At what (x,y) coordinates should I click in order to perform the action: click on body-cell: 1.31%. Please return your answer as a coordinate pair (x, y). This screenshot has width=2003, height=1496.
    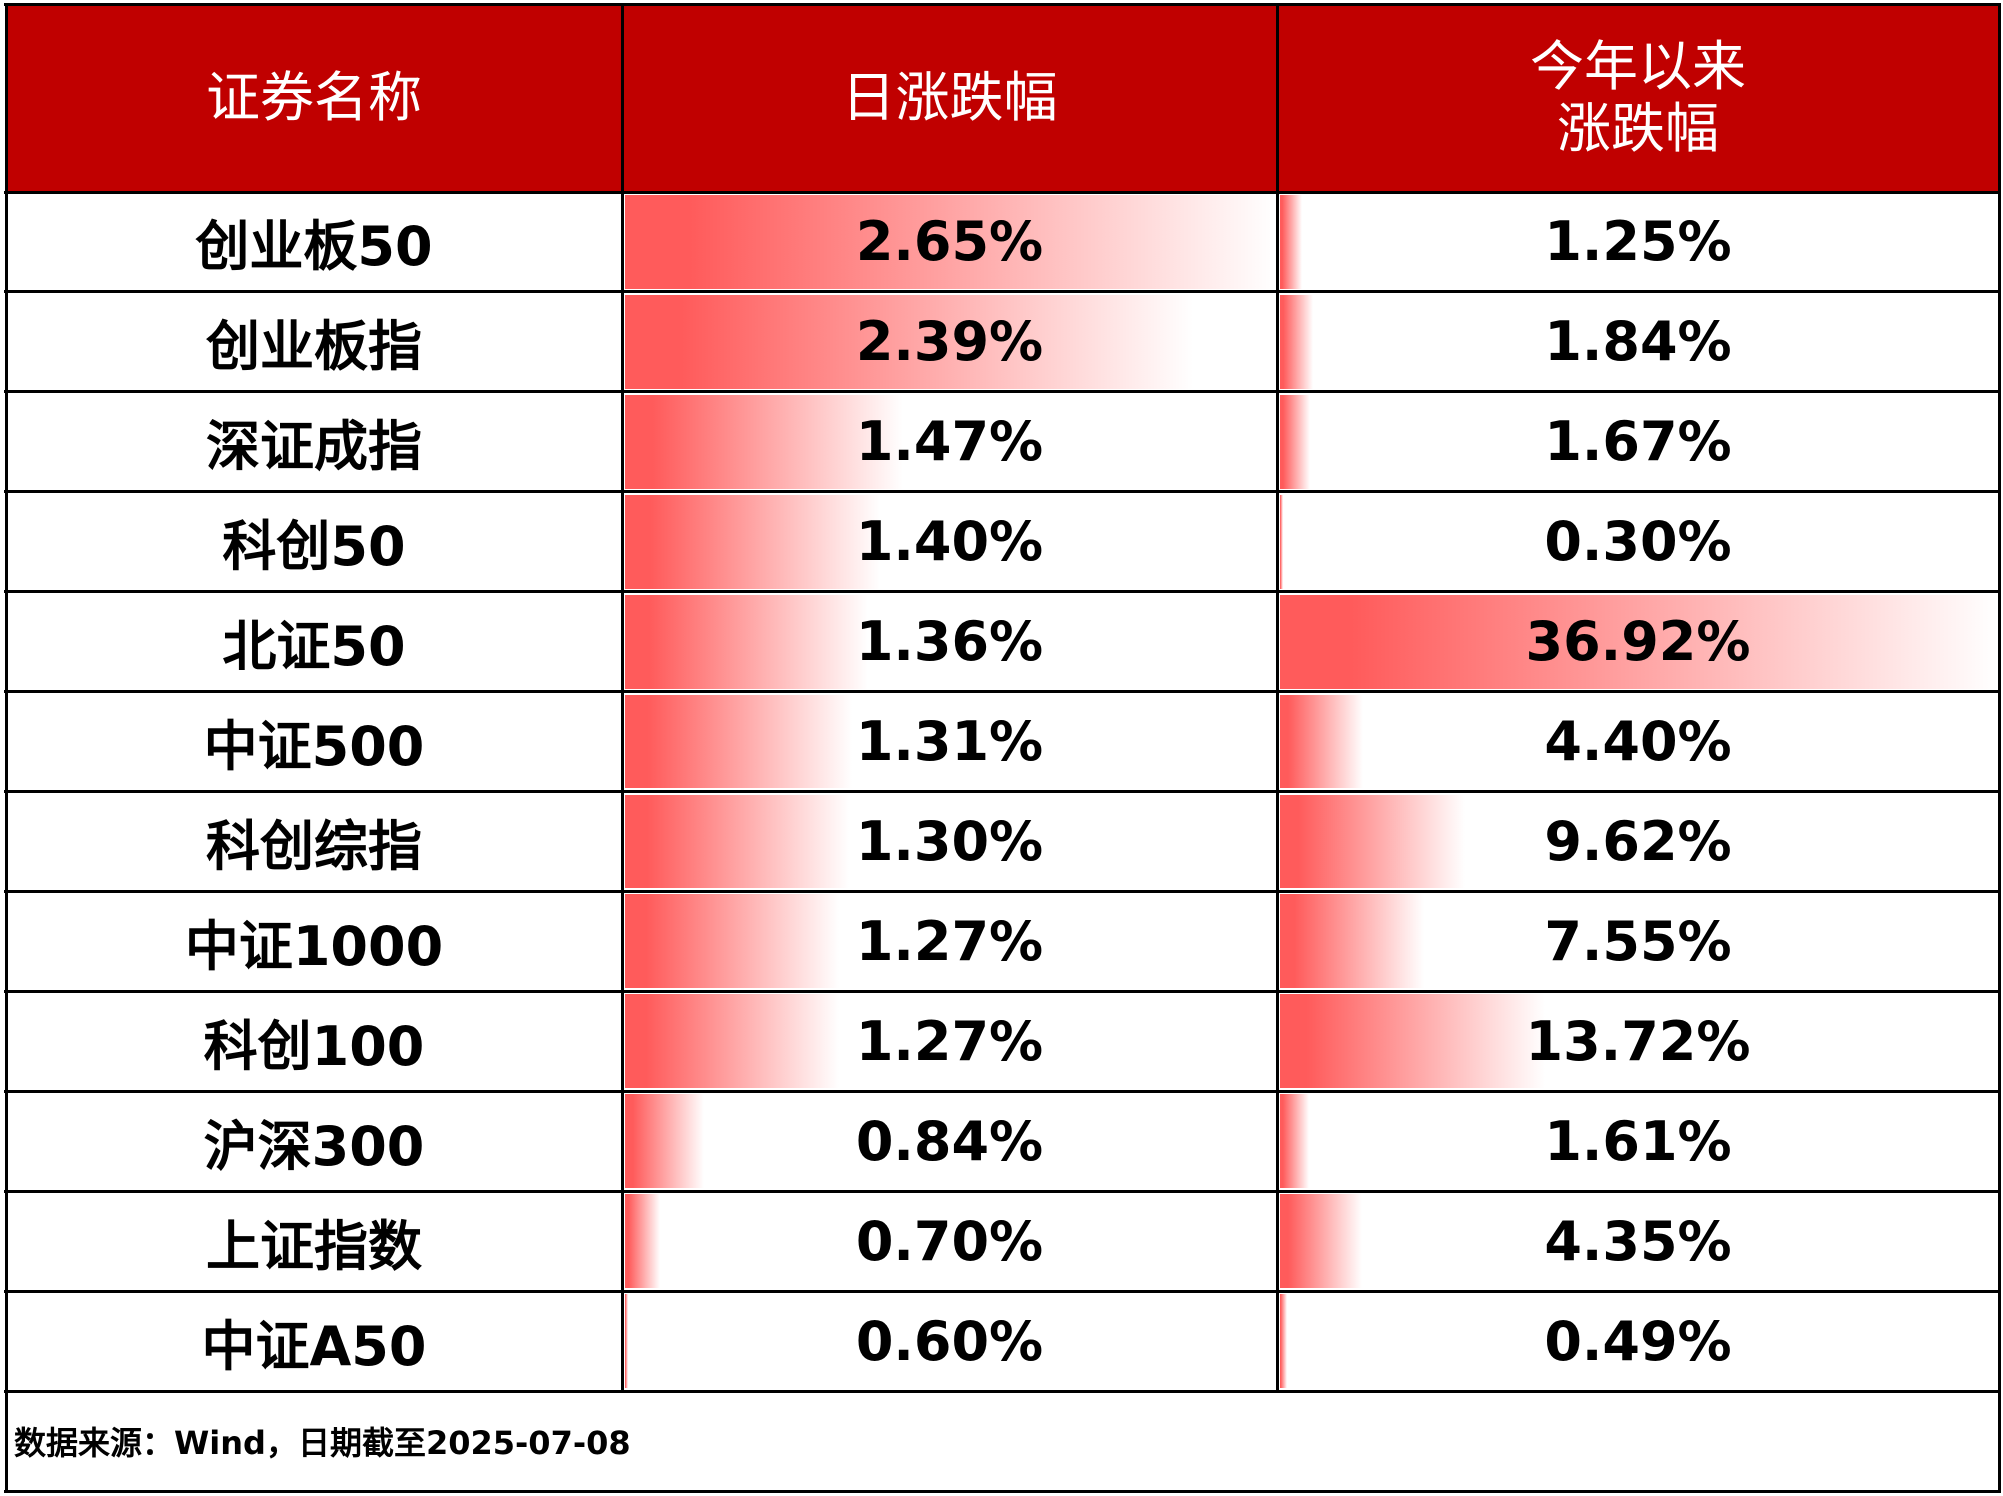
    Looking at the image, I should click on (949, 742).